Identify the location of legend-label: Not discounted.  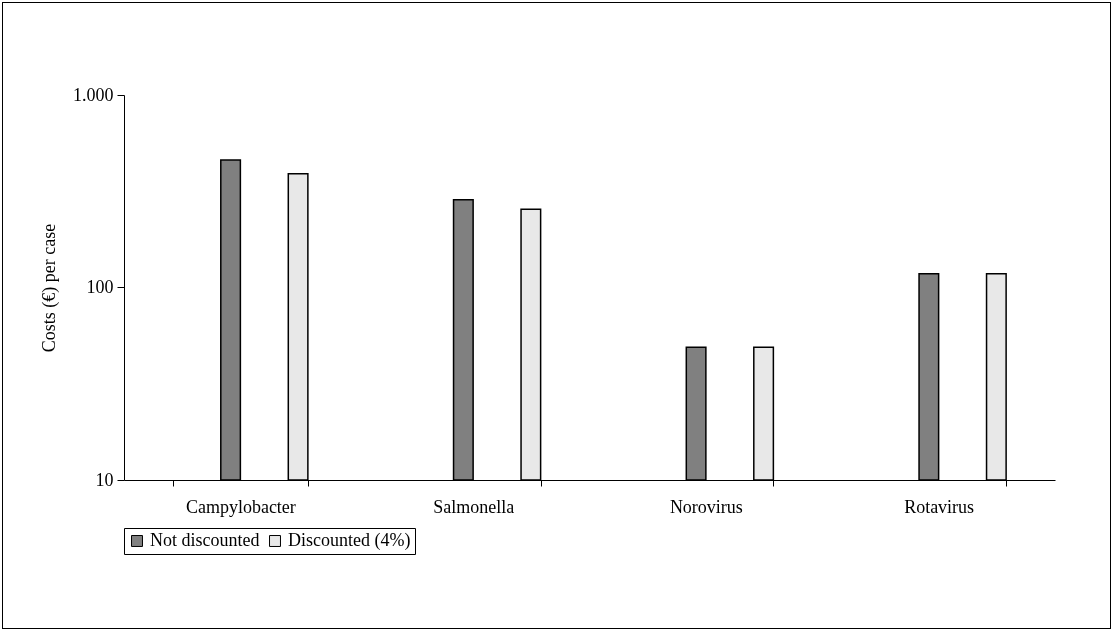
(205, 540).